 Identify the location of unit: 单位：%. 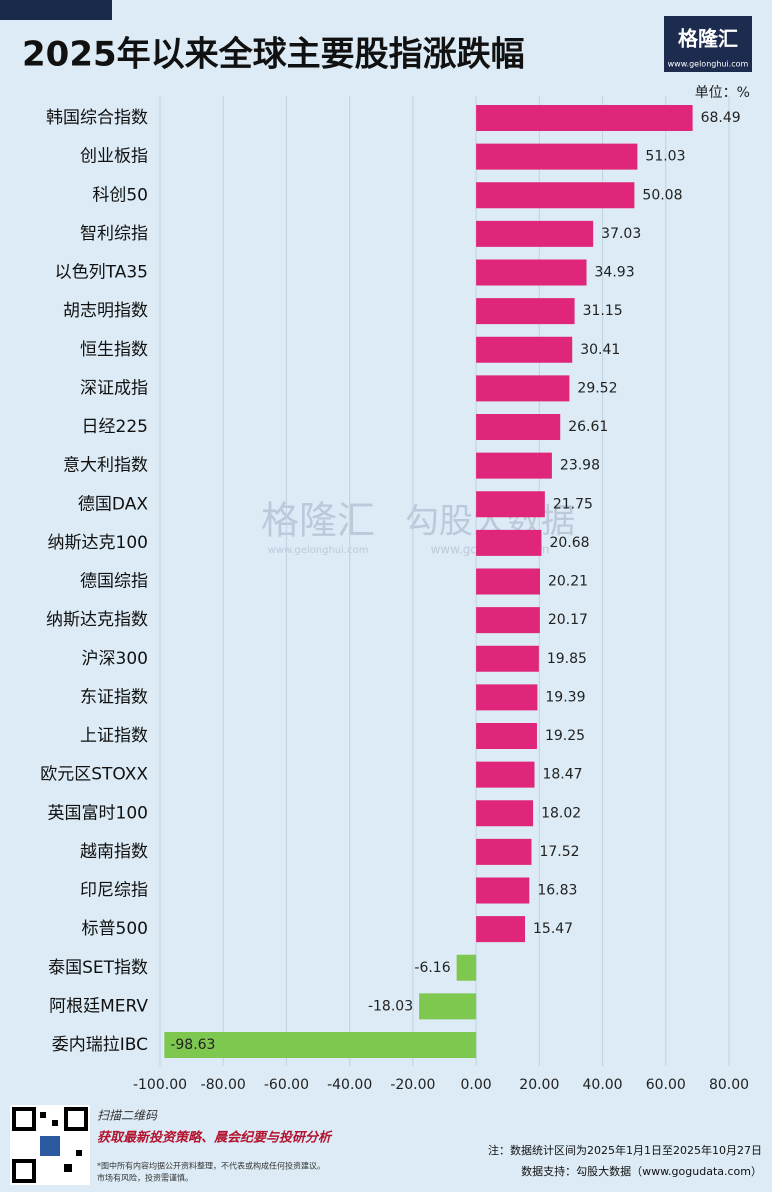
(722, 93).